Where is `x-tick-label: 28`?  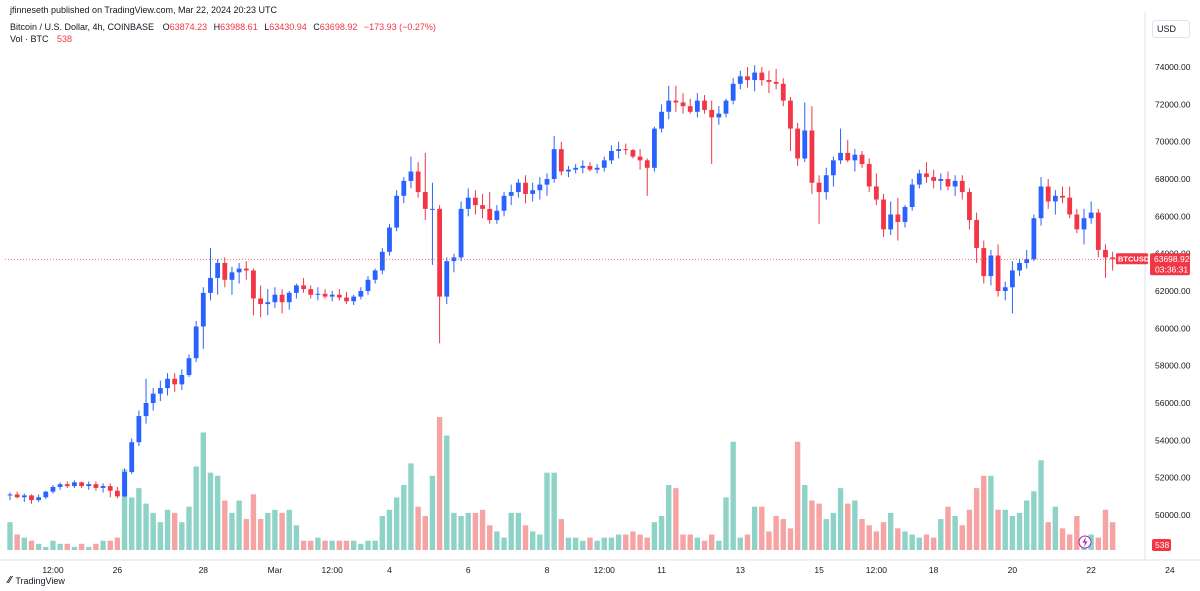
x-tick-label: 28 is located at coordinates (204, 570).